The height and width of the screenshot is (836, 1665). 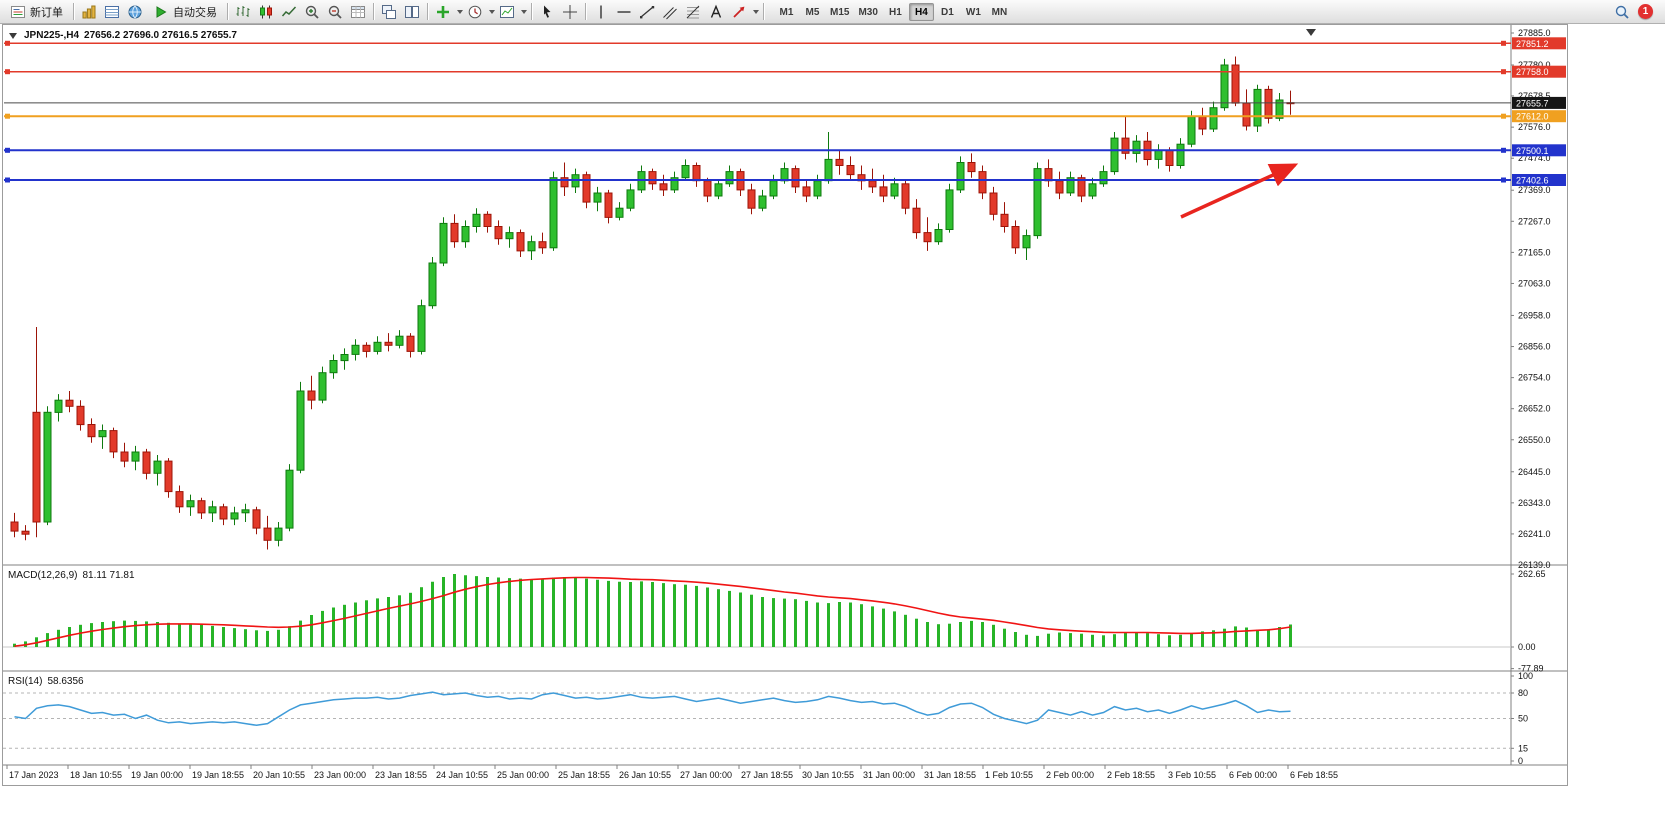 What do you see at coordinates (670, 11) in the screenshot?
I see `channel-tool-button` at bounding box center [670, 11].